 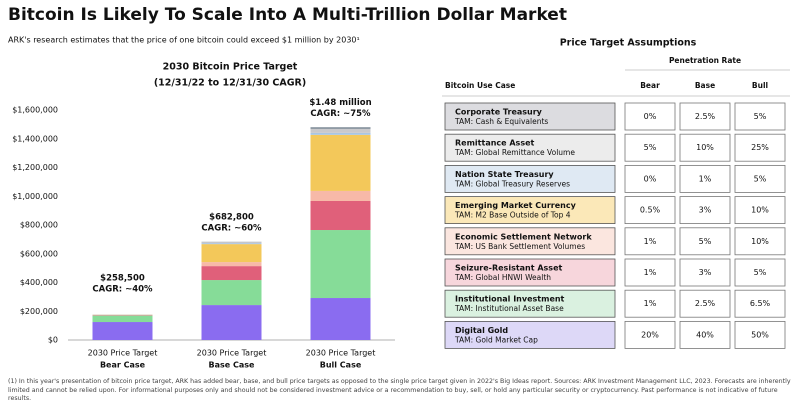 What do you see at coordinates (496, 339) in the screenshot?
I see `use-case-tam: TAM: Gold Market Cap` at bounding box center [496, 339].